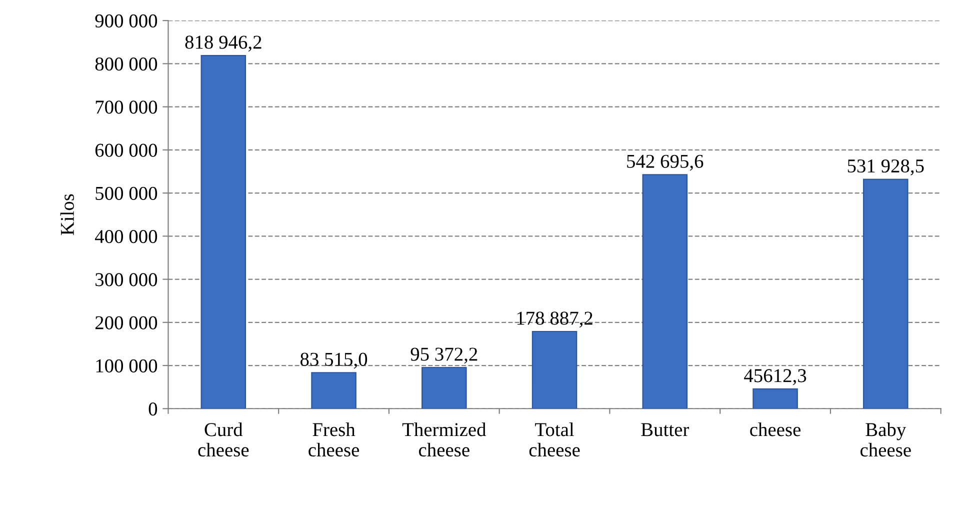  What do you see at coordinates (334, 439) in the screenshot?
I see `x-tick-label: Fresh cheese` at bounding box center [334, 439].